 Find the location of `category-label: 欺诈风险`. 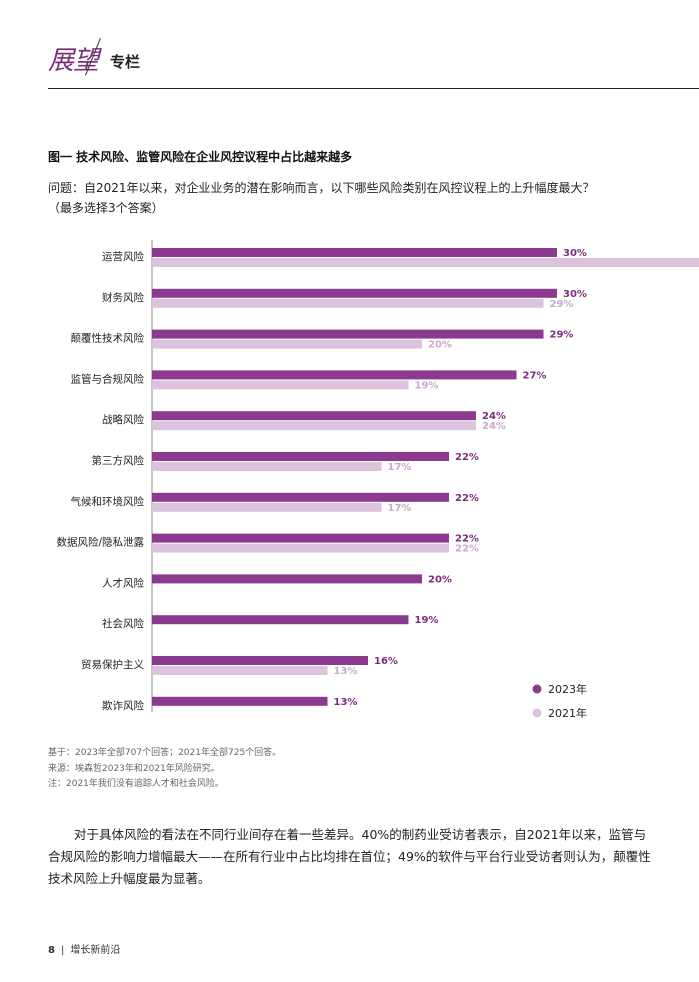

category-label: 欺诈风险 is located at coordinates (123, 705).